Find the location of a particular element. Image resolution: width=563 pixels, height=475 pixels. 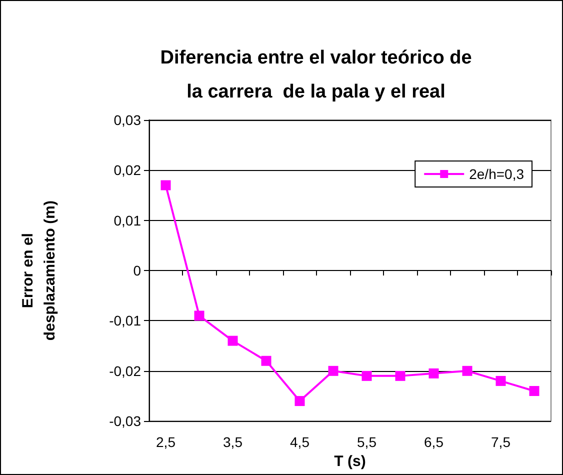

x-tick-label: 3,5 is located at coordinates (233, 442).